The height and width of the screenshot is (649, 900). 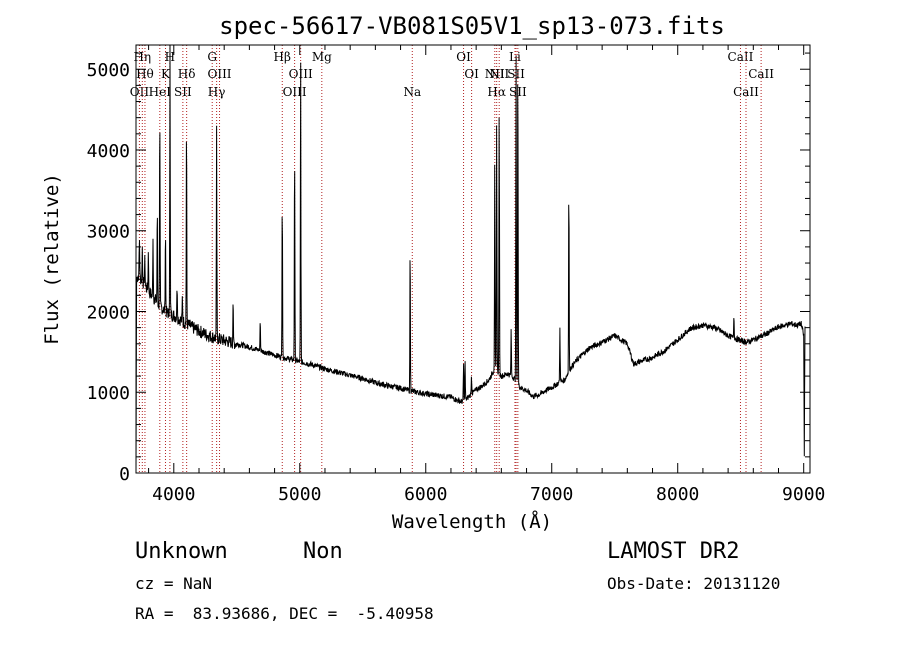 I want to click on y-tick-label: 5000, so click(x=108, y=70).